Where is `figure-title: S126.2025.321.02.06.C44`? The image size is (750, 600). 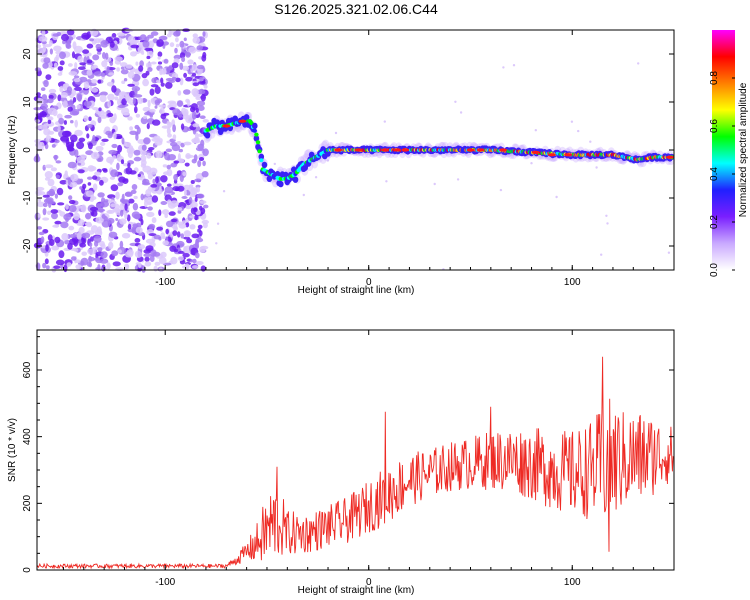 figure-title: S126.2025.321.02.06.C44 is located at coordinates (356, 9).